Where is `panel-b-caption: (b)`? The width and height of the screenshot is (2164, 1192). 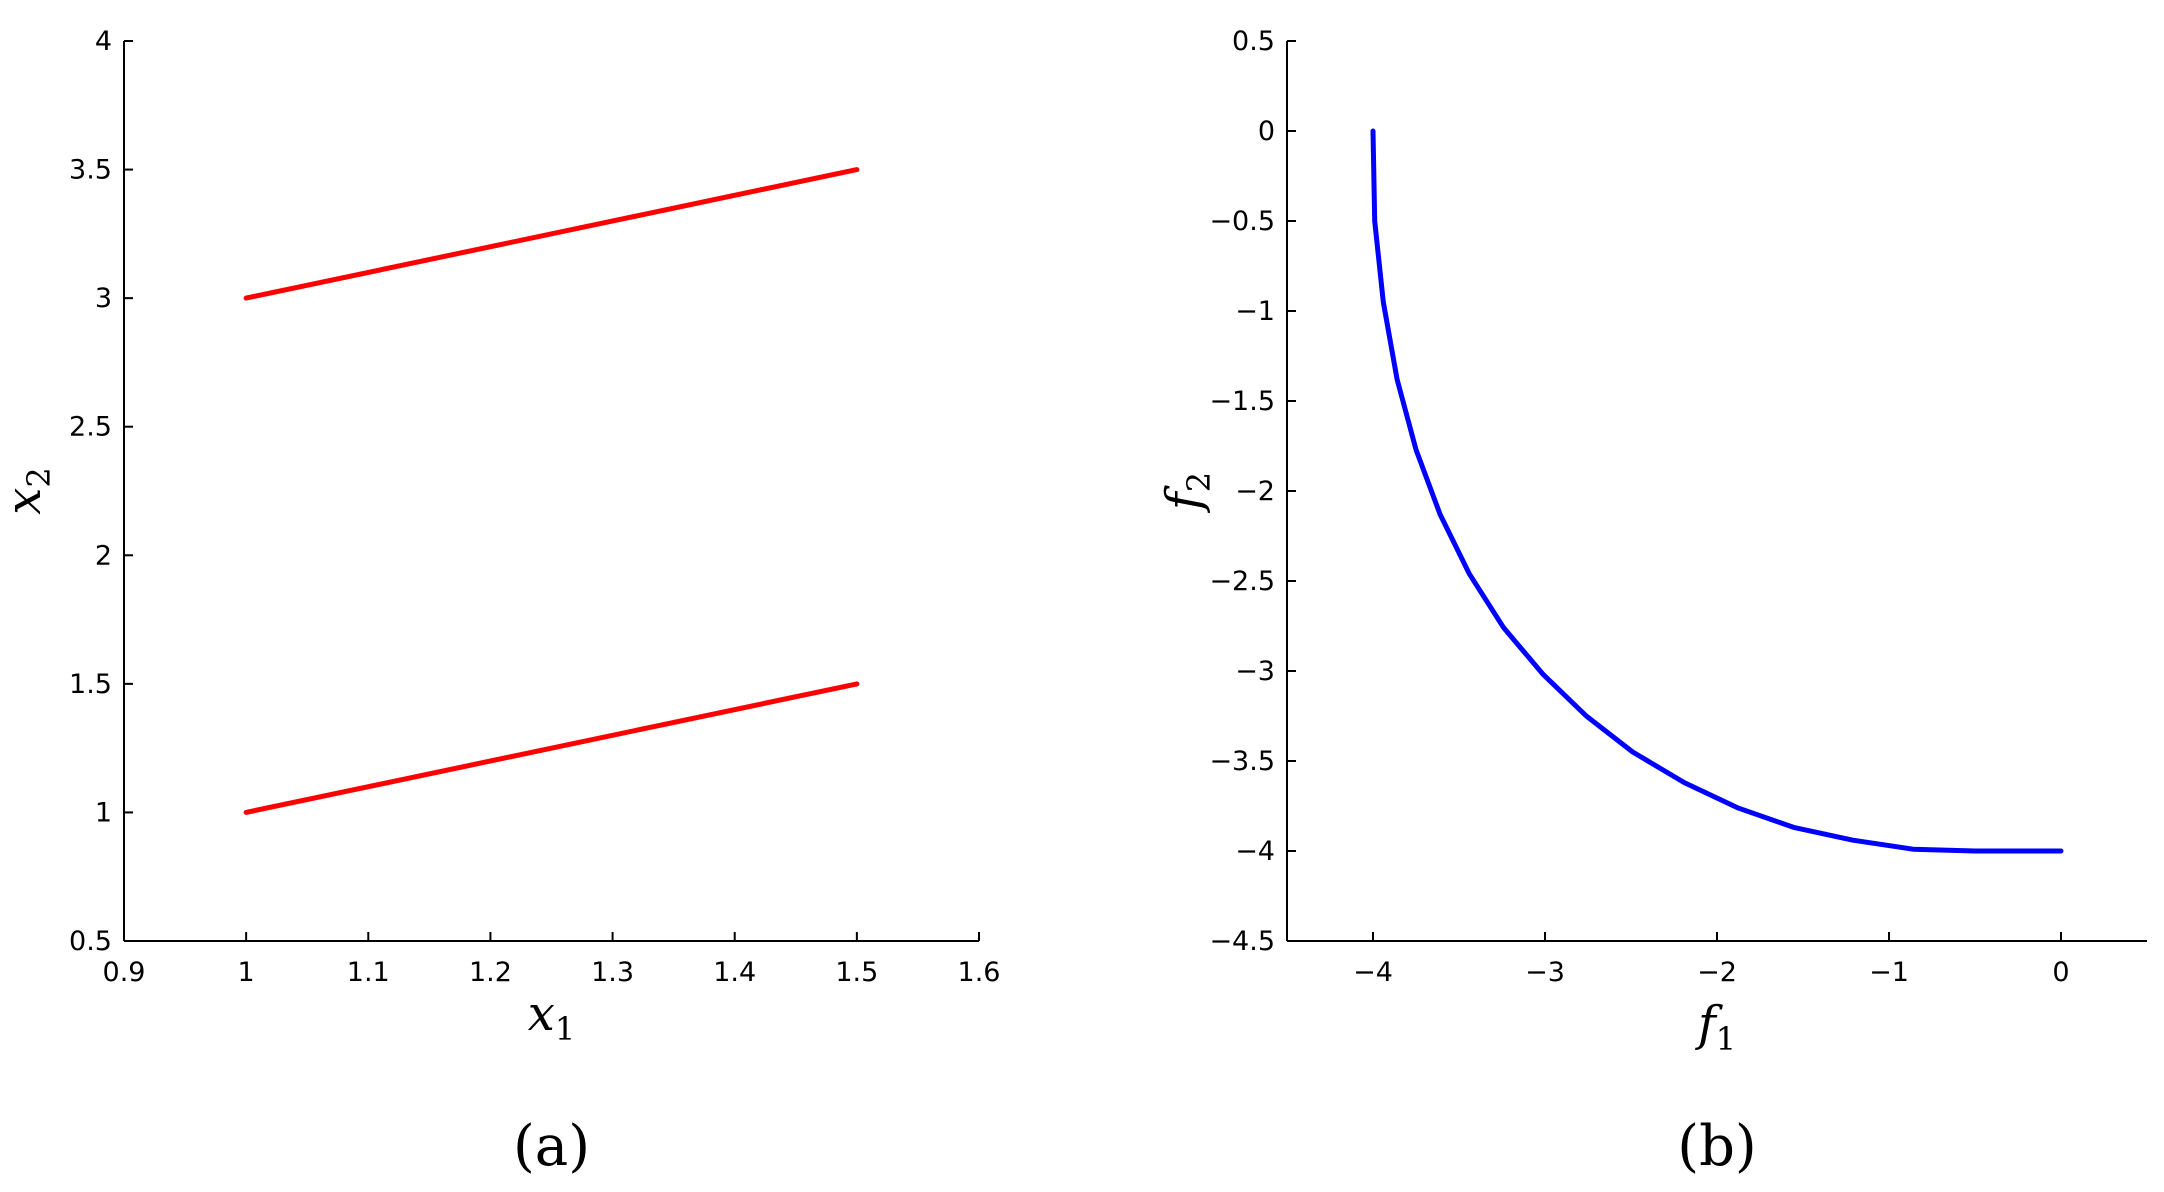 panel-b-caption: (b) is located at coordinates (1717, 1146).